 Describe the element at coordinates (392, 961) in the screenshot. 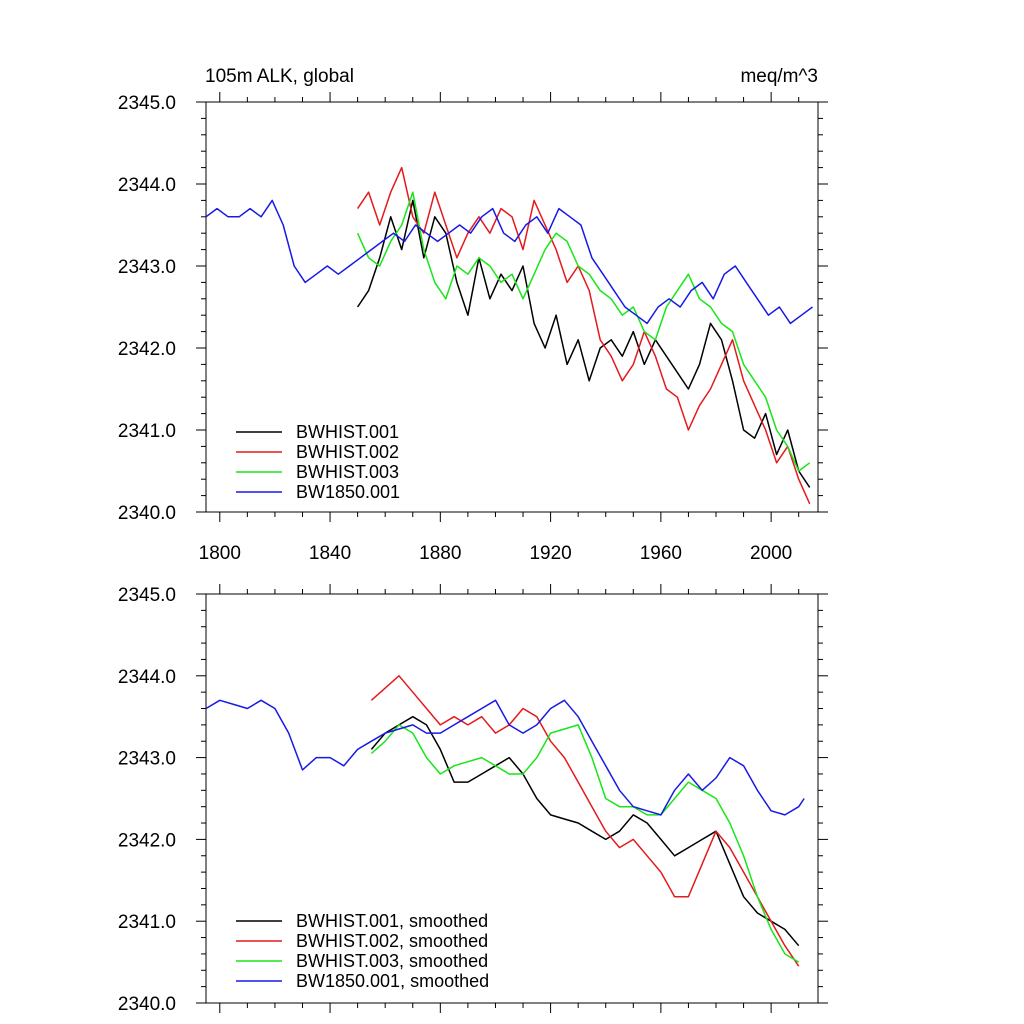

I see `panel-2-legend-label-3: BWHIST.003, smoothed` at that location.